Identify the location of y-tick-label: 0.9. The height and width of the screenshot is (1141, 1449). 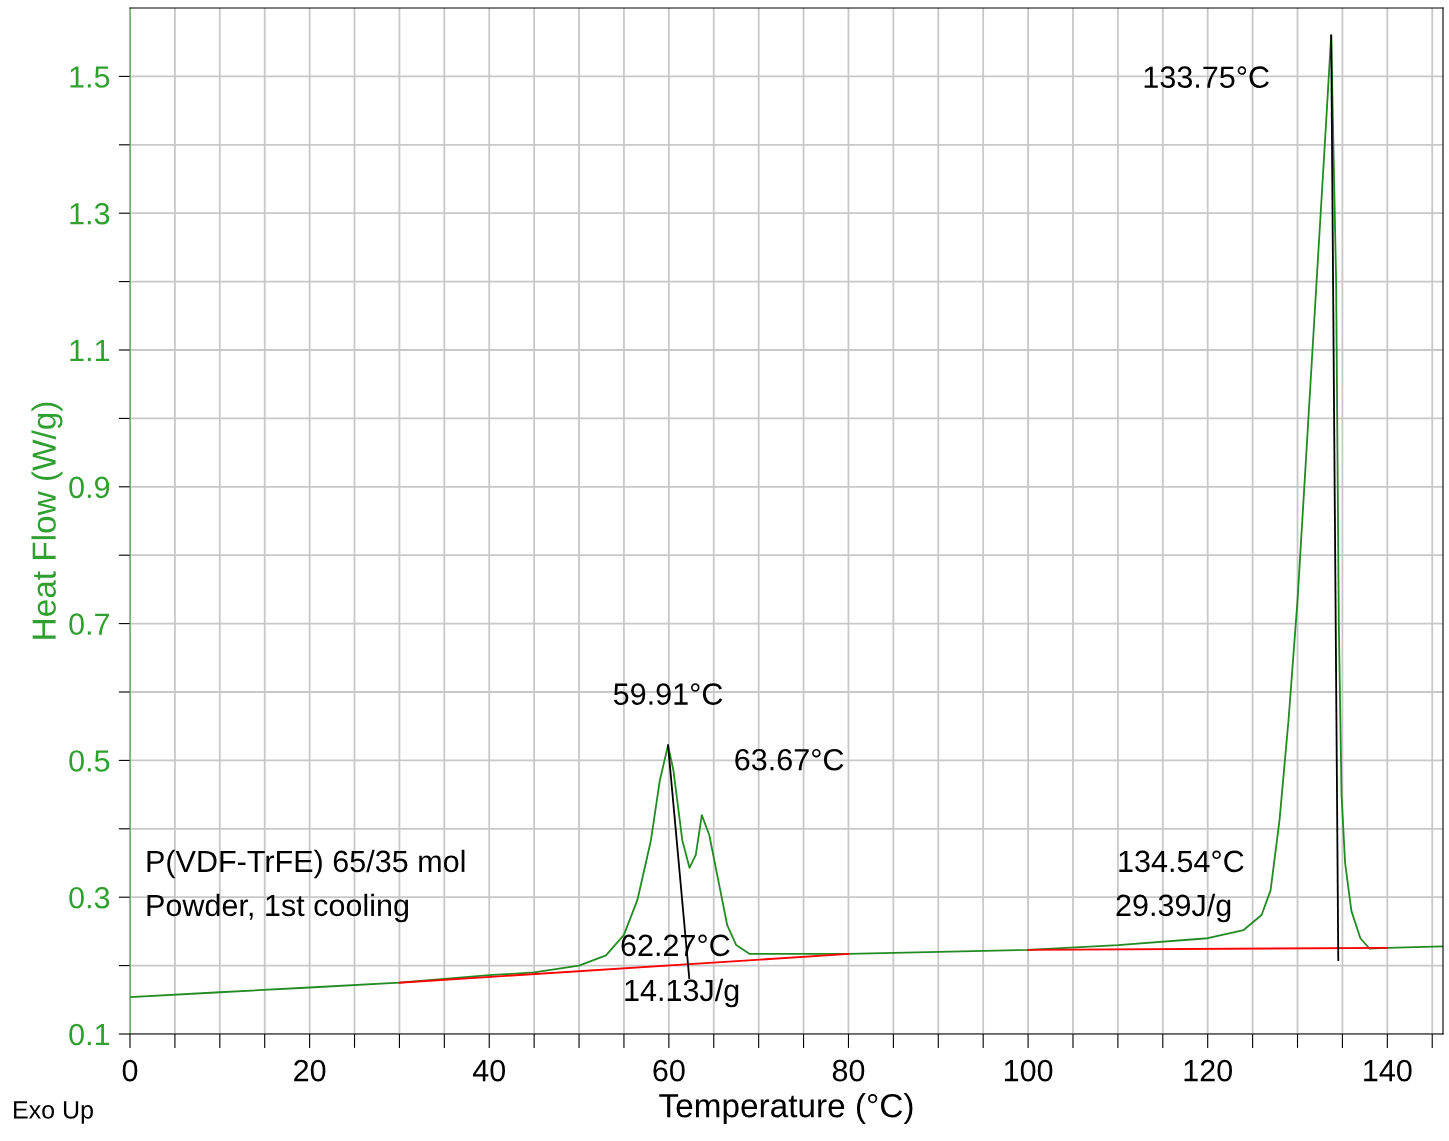
(89, 487).